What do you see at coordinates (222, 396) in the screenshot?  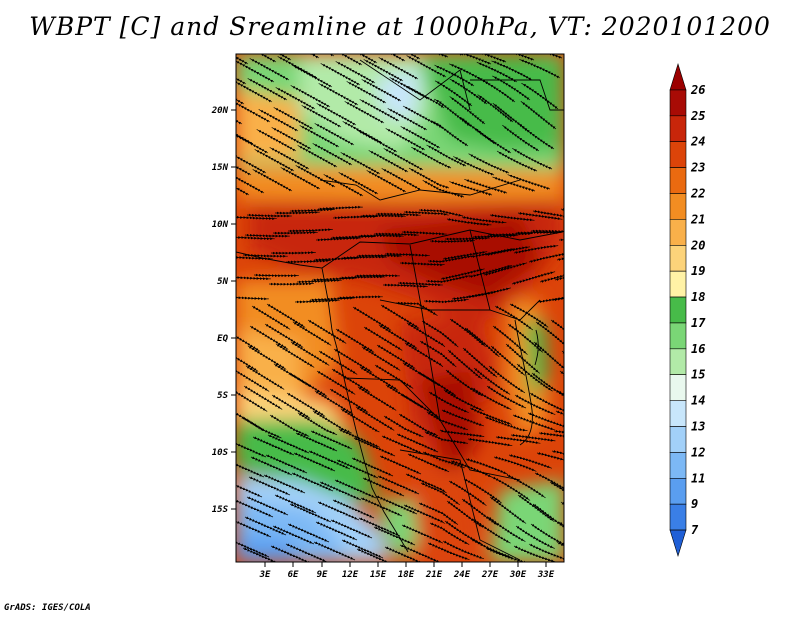 I see `lat-label: 5S` at bounding box center [222, 396].